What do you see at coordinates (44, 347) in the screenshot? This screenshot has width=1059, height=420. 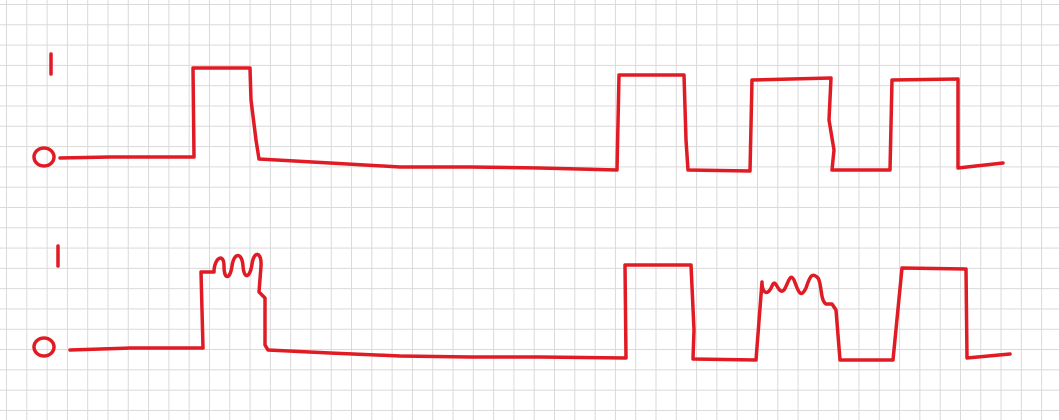 I see `trace-2-low-label-mark` at bounding box center [44, 347].